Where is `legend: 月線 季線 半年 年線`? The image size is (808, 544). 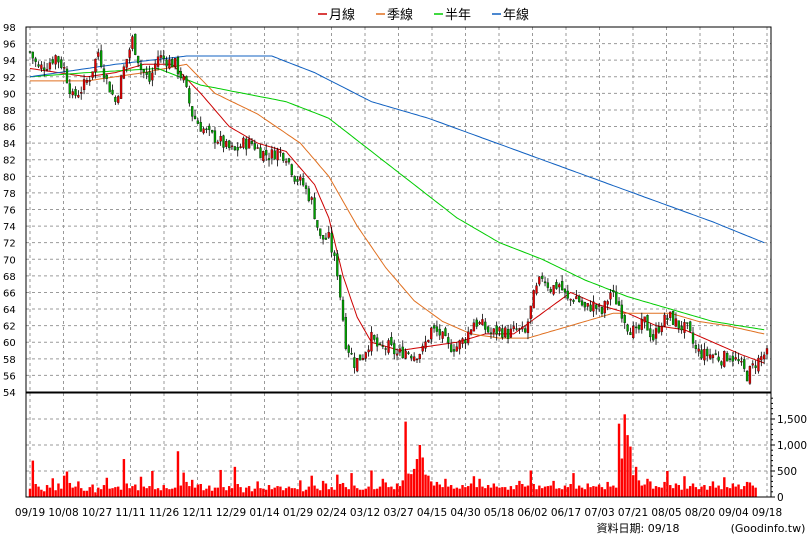
legend: 月線 季線 半年 年線 is located at coordinates (423, 15).